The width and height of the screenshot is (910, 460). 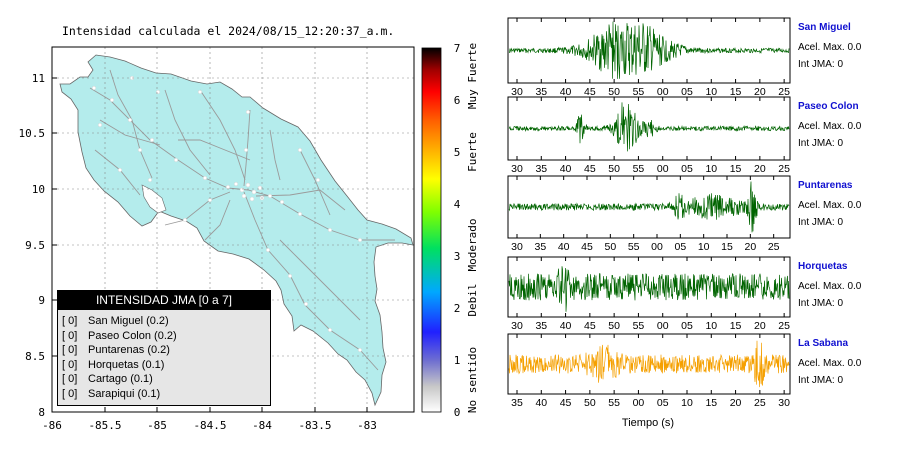 I want to click on station-info: Paseo Colon Acel. Max. 0.0 Int JMA: 0, so click(x=829, y=126).